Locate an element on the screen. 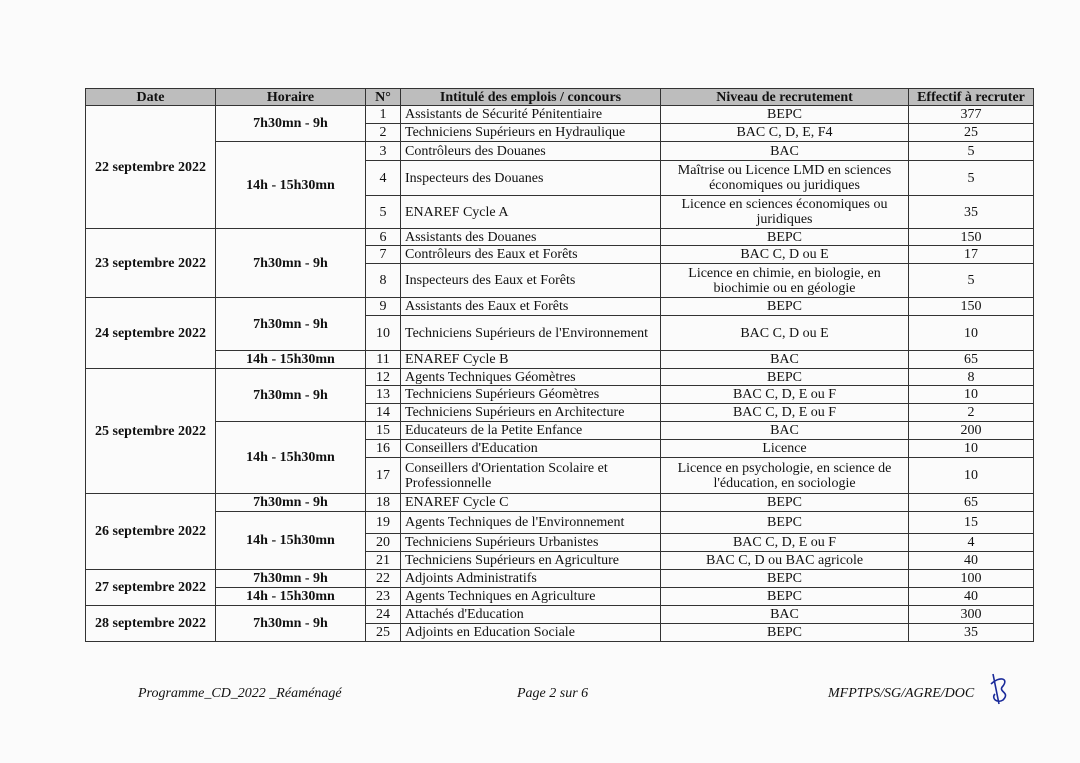 The height and width of the screenshot is (763, 1080). header-count: Effectif à recruter is located at coordinates (971, 97).